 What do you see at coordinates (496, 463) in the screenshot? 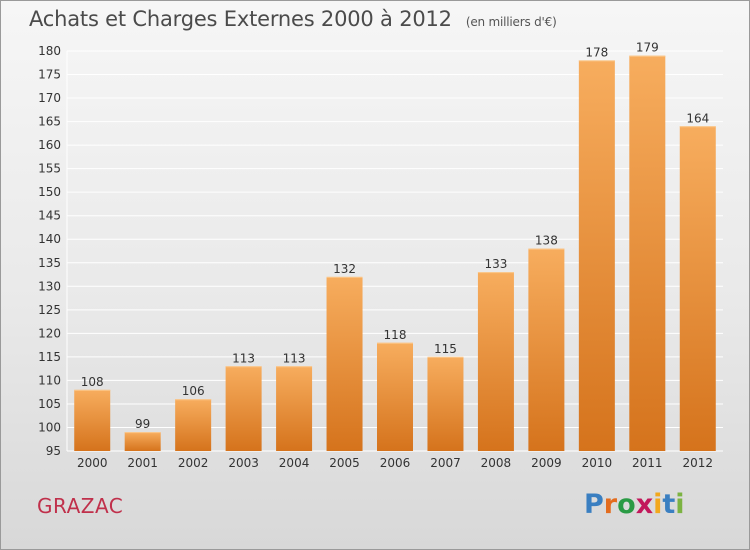
I see `x-tick-label: 2008` at bounding box center [496, 463].